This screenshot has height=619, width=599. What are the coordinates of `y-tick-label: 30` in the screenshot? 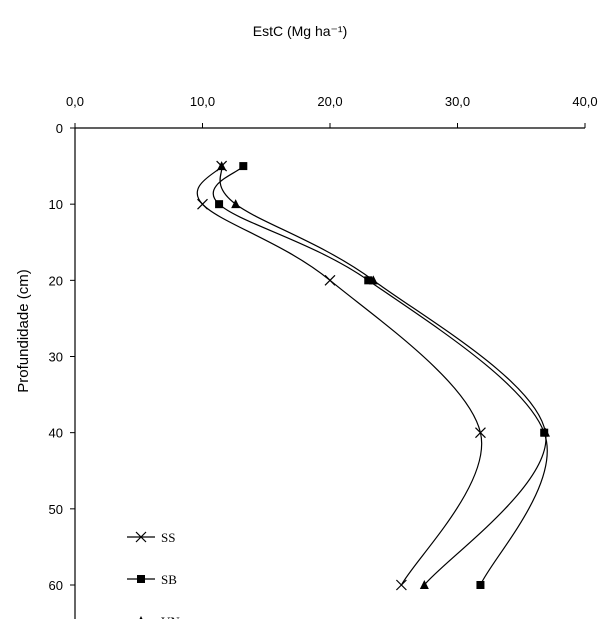 It's located at (56, 357).